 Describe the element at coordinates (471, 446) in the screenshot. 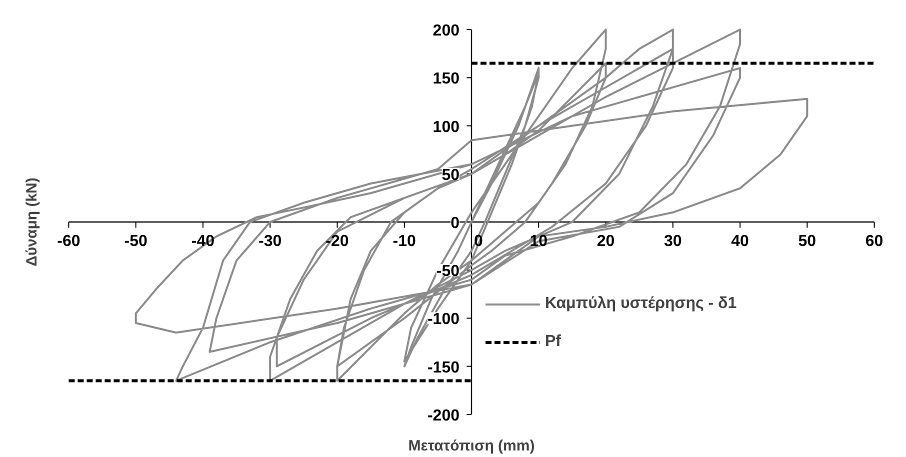

I see `x-axis-title: Μετατόπιση (mm)` at that location.